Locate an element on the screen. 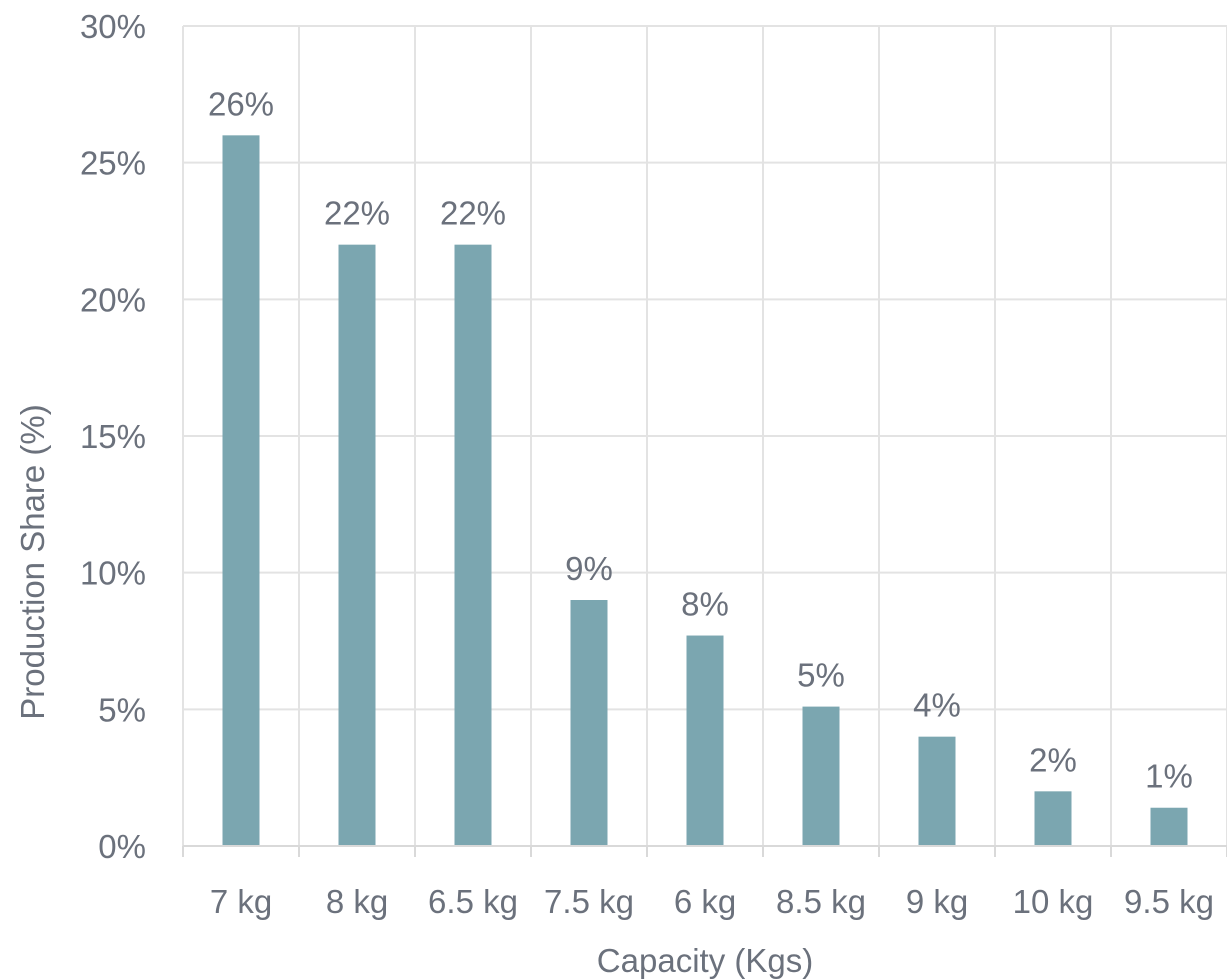  y-tick-label: 30% is located at coordinates (113, 26).